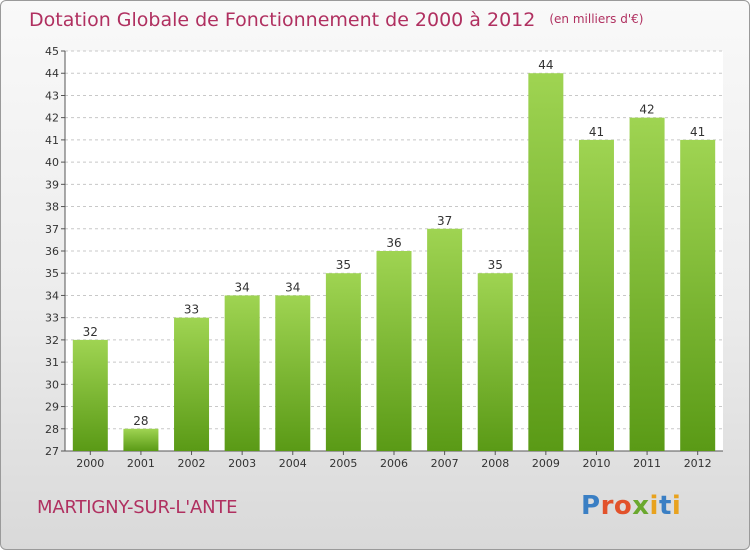  Describe the element at coordinates (546, 463) in the screenshot. I see `x-tick-label: 2009` at that location.